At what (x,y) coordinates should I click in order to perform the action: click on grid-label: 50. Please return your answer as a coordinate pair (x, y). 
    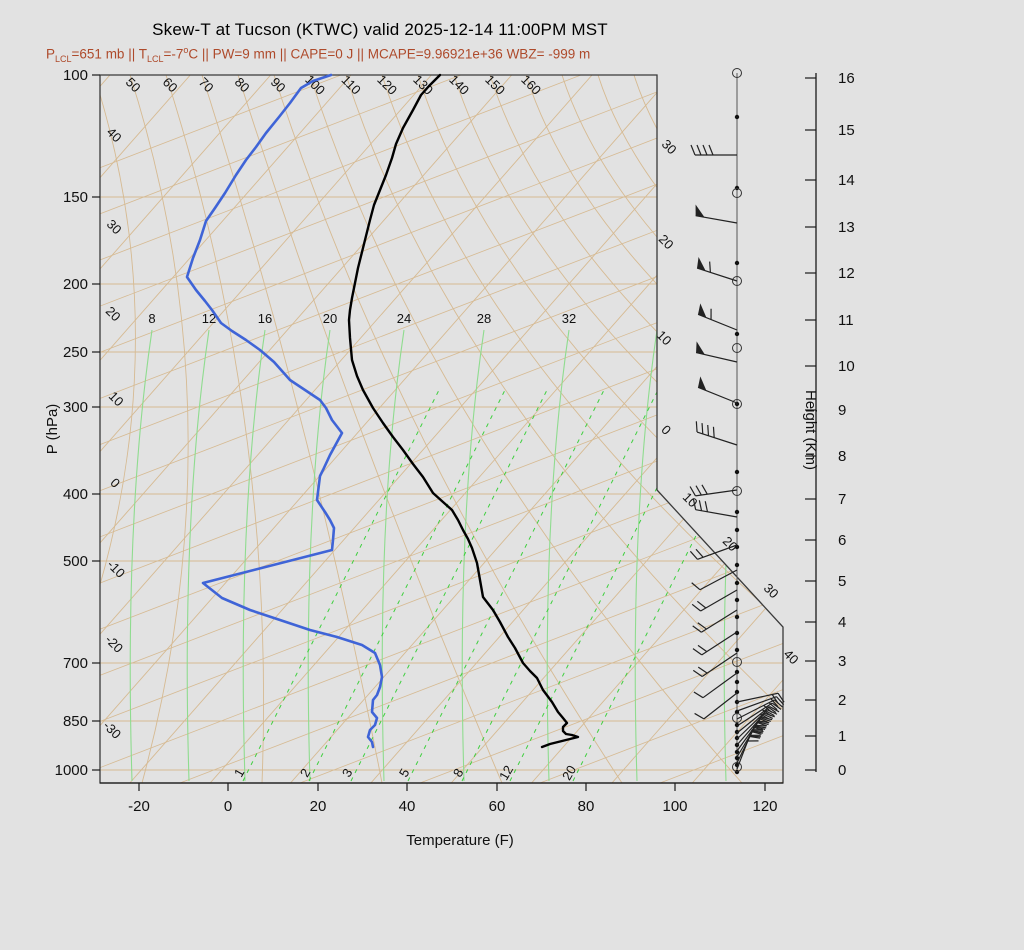
    Looking at the image, I should click on (133, 84).